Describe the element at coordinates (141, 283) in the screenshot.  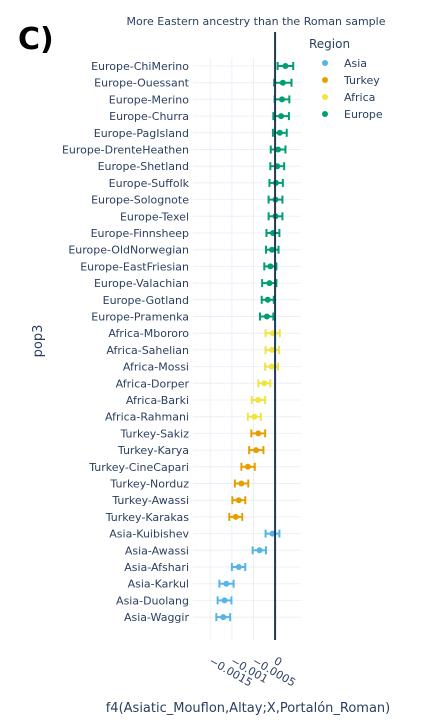
I see `y-tick-label: Europe-Valachian` at that location.